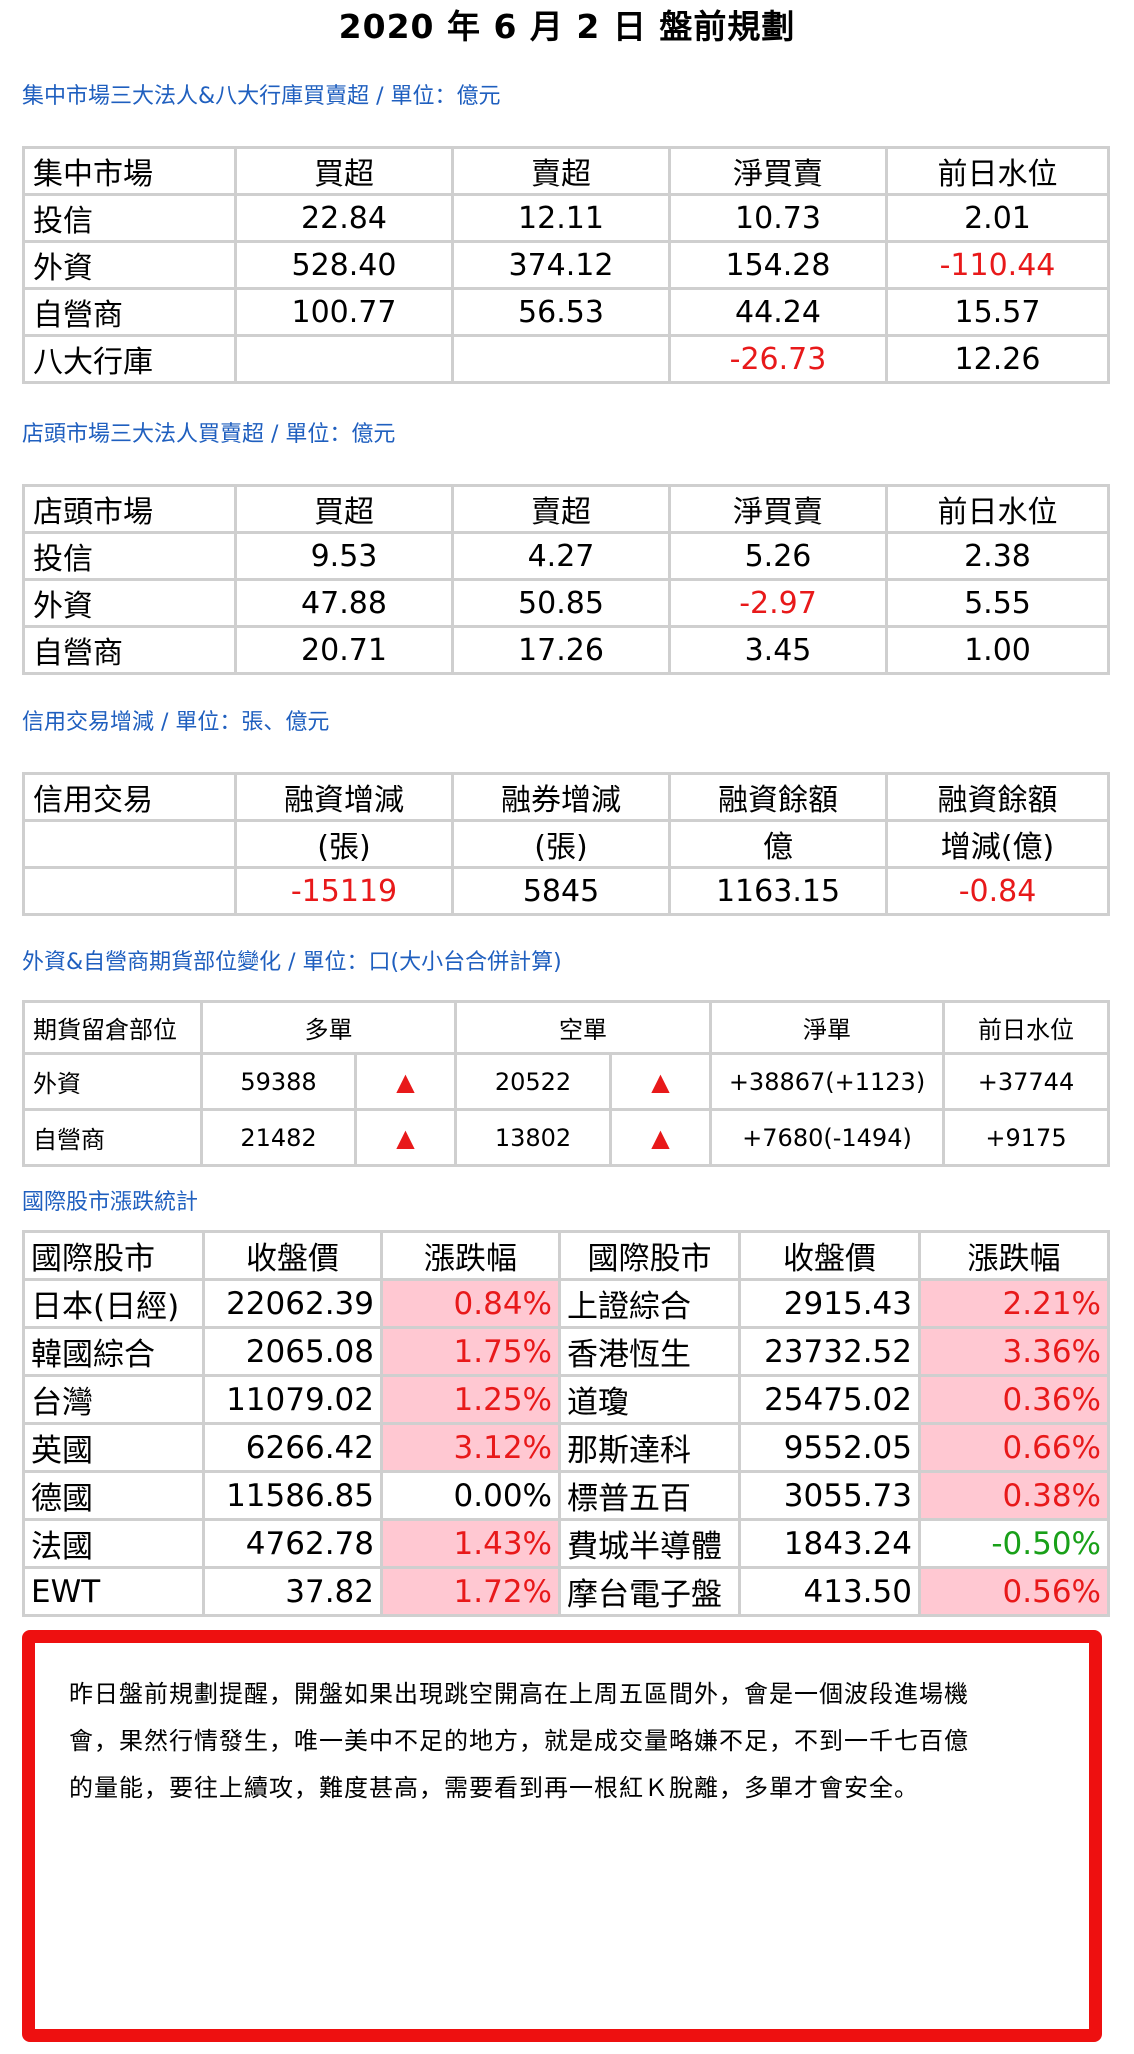 Image resolution: width=1134 pixels, height=2054 pixels. What do you see at coordinates (566, 1543) in the screenshot?
I see `table-row: 法國 4762.78 1.43% 費城半導體 1843.24 -0.50%` at bounding box center [566, 1543].